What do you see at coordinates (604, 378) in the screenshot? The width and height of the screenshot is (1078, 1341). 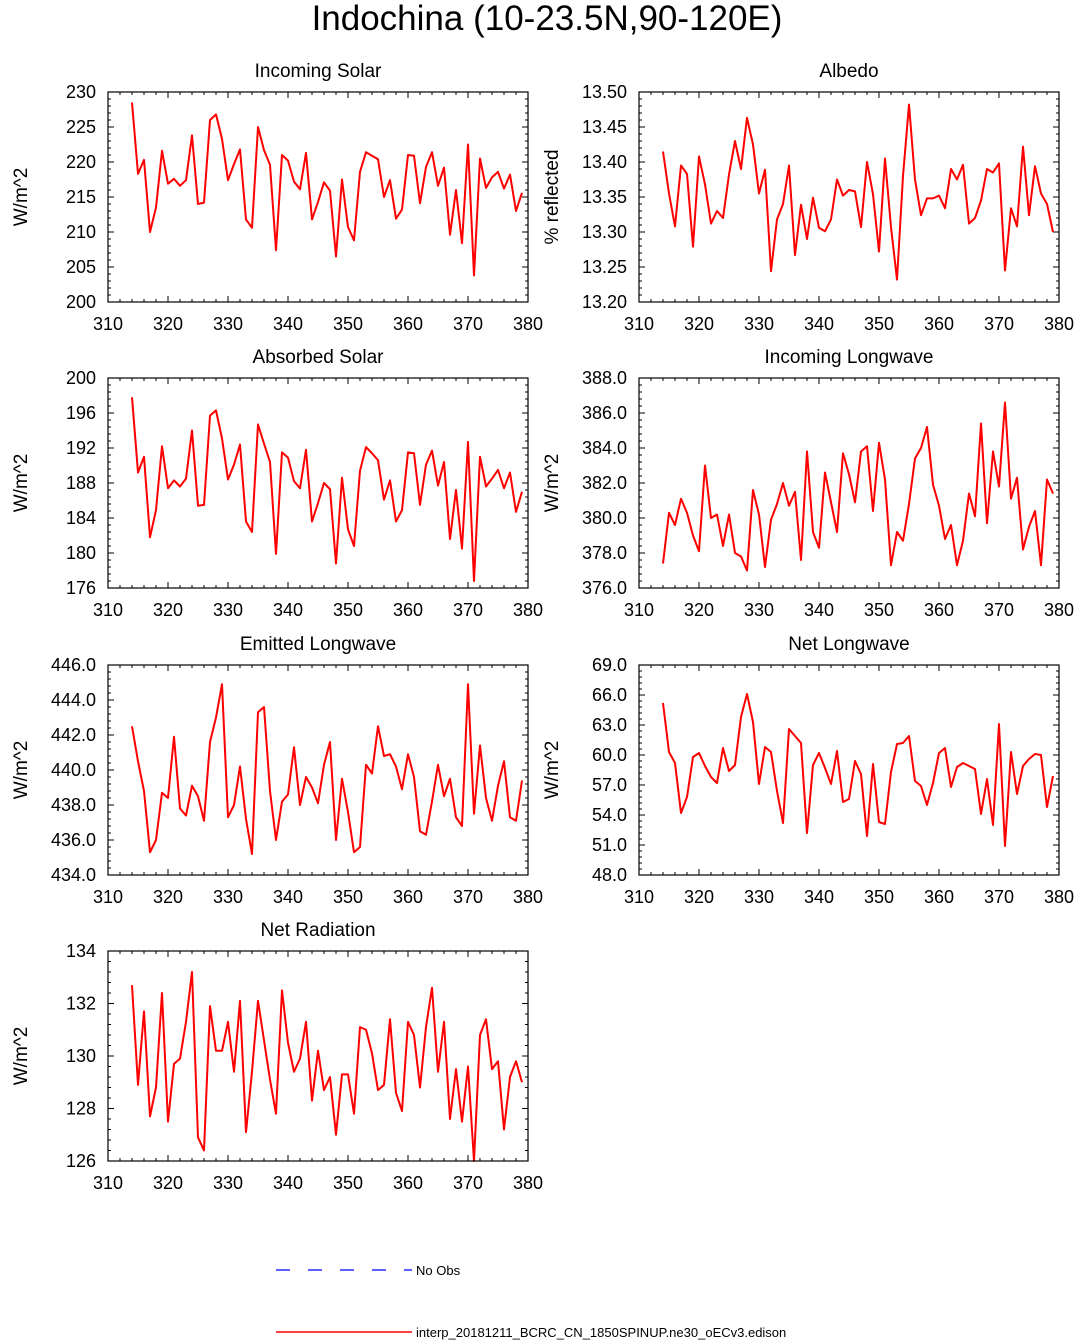 I see `y-tick-label: 388.0` at bounding box center [604, 378].